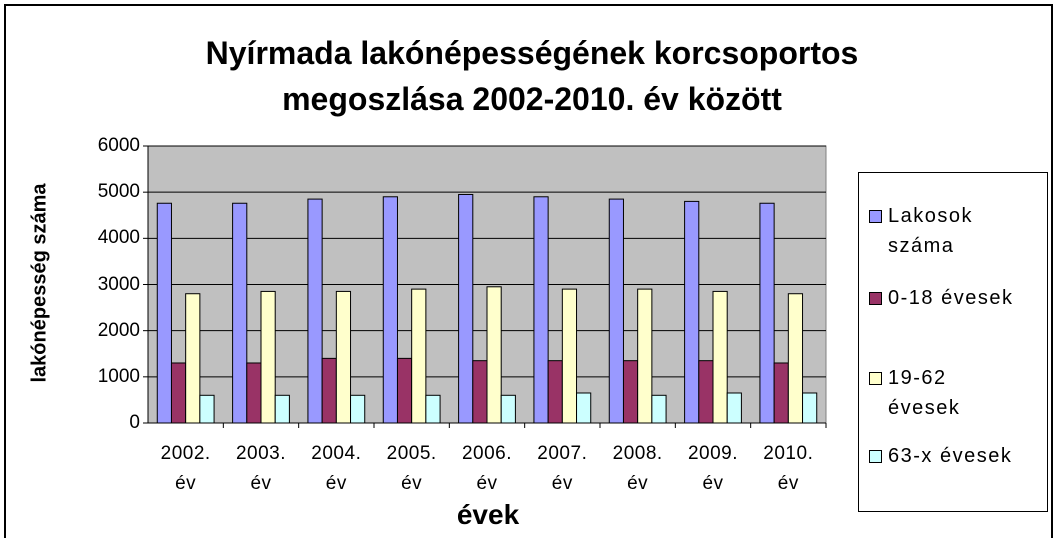  What do you see at coordinates (134, 422) in the screenshot?
I see `y-tick-label: 0` at bounding box center [134, 422].